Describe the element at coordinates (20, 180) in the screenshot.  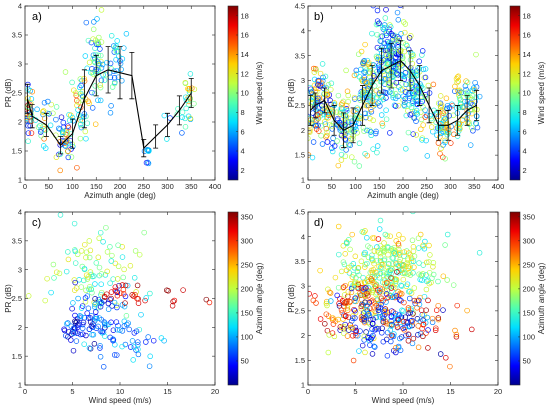
I see `y-tick-label: 1` at that location.